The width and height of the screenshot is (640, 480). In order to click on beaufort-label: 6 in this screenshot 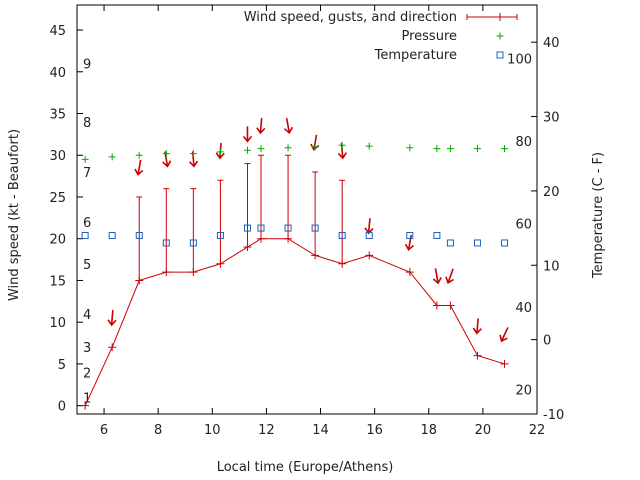, I will do `click(87, 223)`.